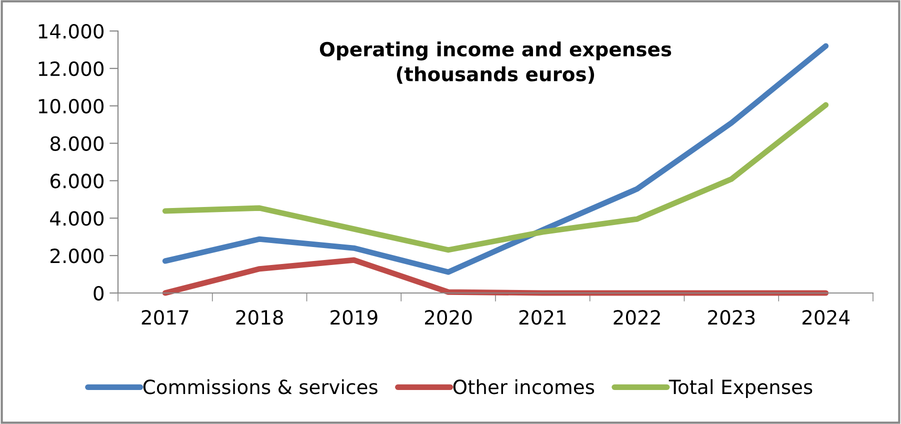  What do you see at coordinates (77, 143) in the screenshot?
I see `y-tick-label: 8.000` at bounding box center [77, 143].